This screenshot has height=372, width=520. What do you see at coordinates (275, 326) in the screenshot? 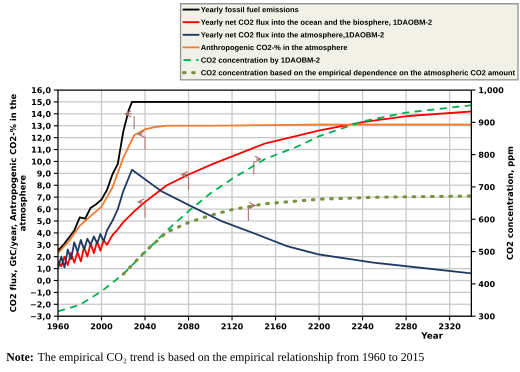
I see `x-tick-label: 2160` at bounding box center [275, 326].